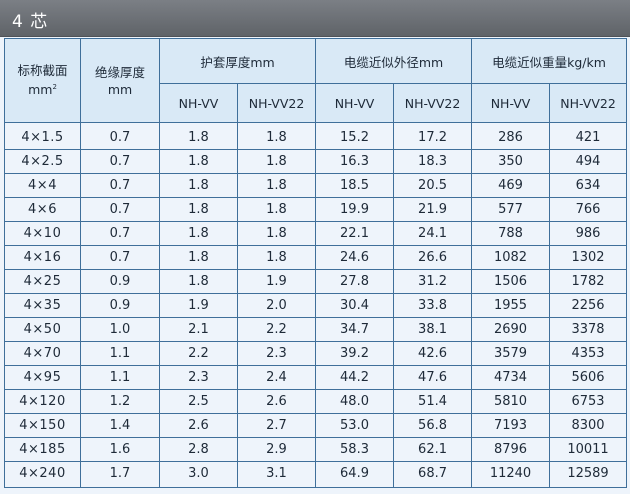 Image resolution: width=630 pixels, height=494 pixels. Describe the element at coordinates (42, 281) in the screenshot. I see `cell-section: 4×25` at that location.